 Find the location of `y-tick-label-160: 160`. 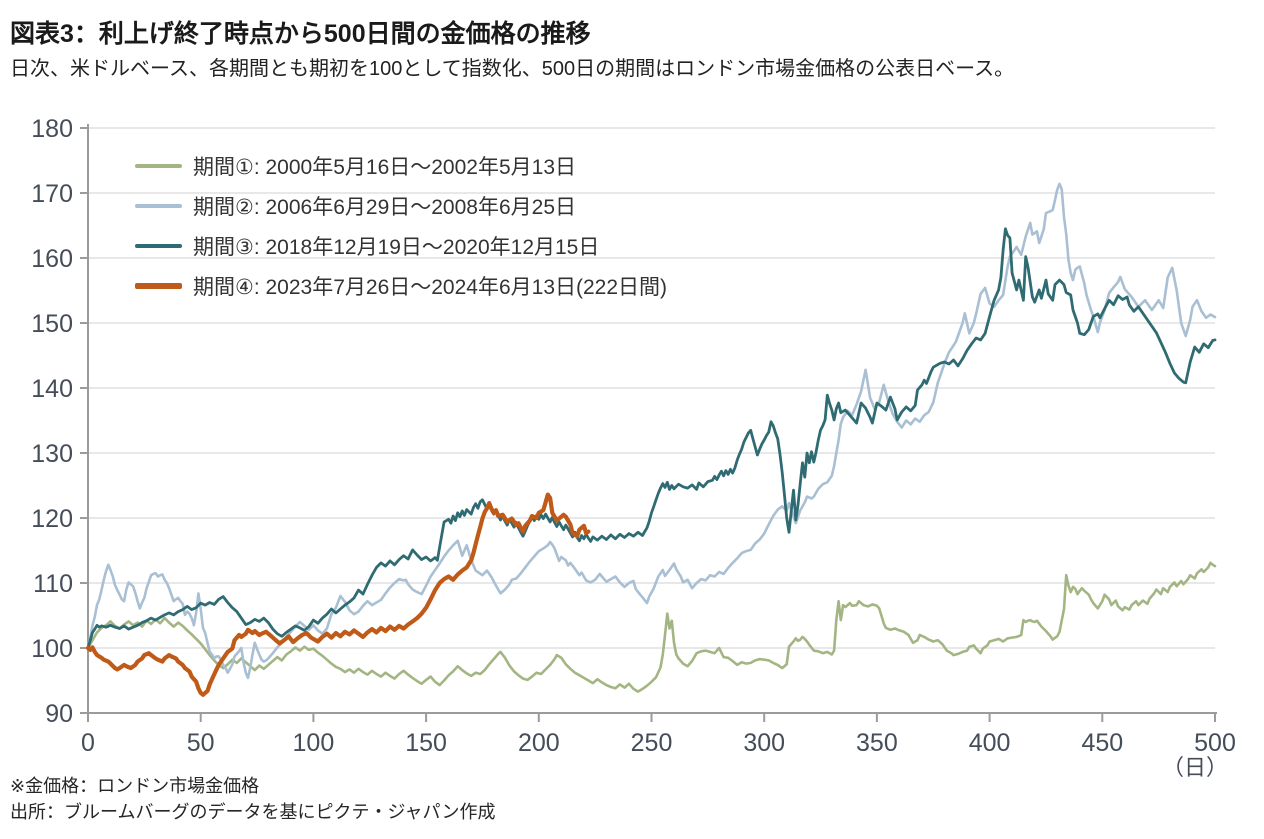

y-tick-label-160: 160 is located at coordinates (52, 259).